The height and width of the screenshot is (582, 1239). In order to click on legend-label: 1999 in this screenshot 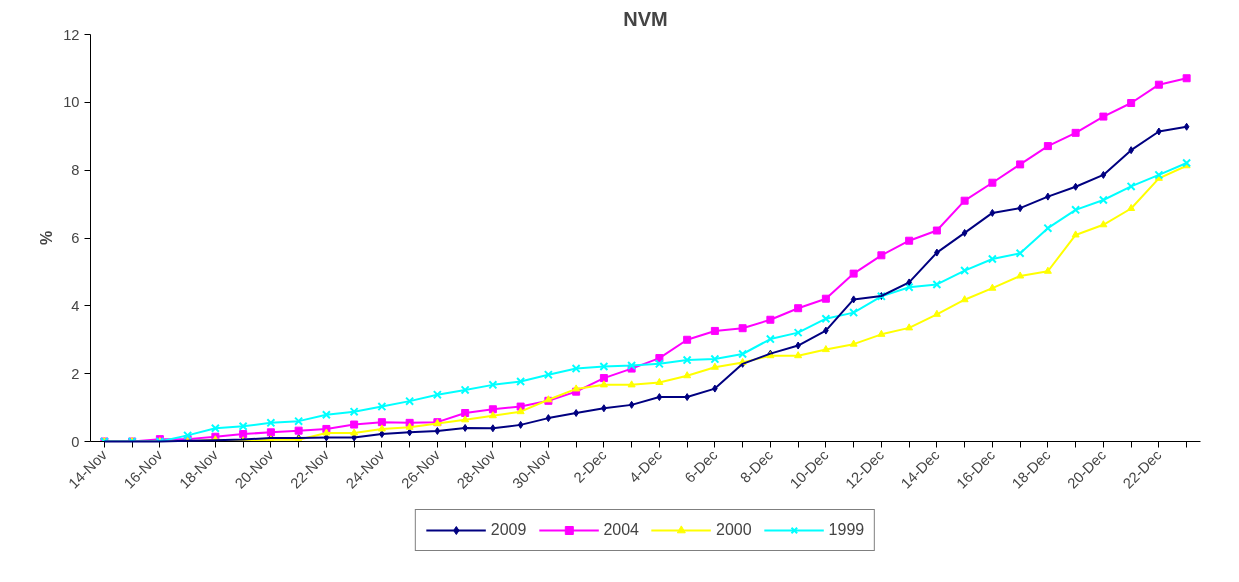, I will do `click(846, 530)`.